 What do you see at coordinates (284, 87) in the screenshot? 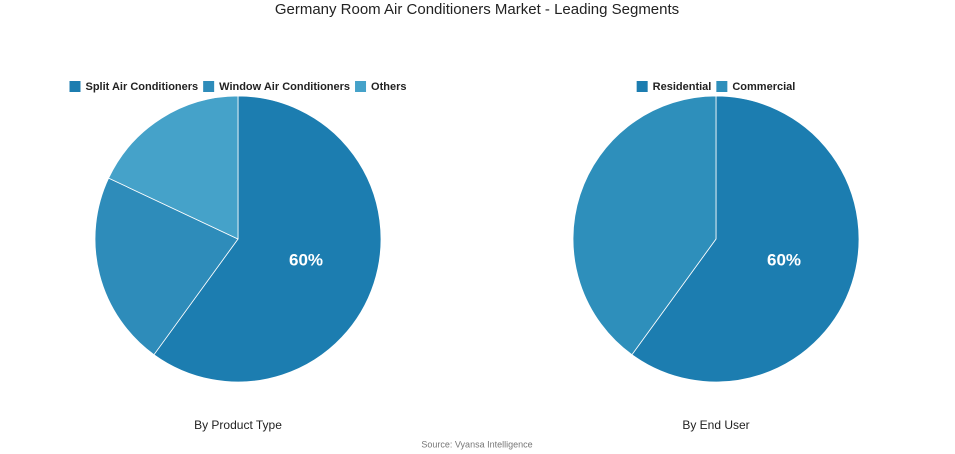
I see `legend-label: Window Air Conditioners` at bounding box center [284, 87].